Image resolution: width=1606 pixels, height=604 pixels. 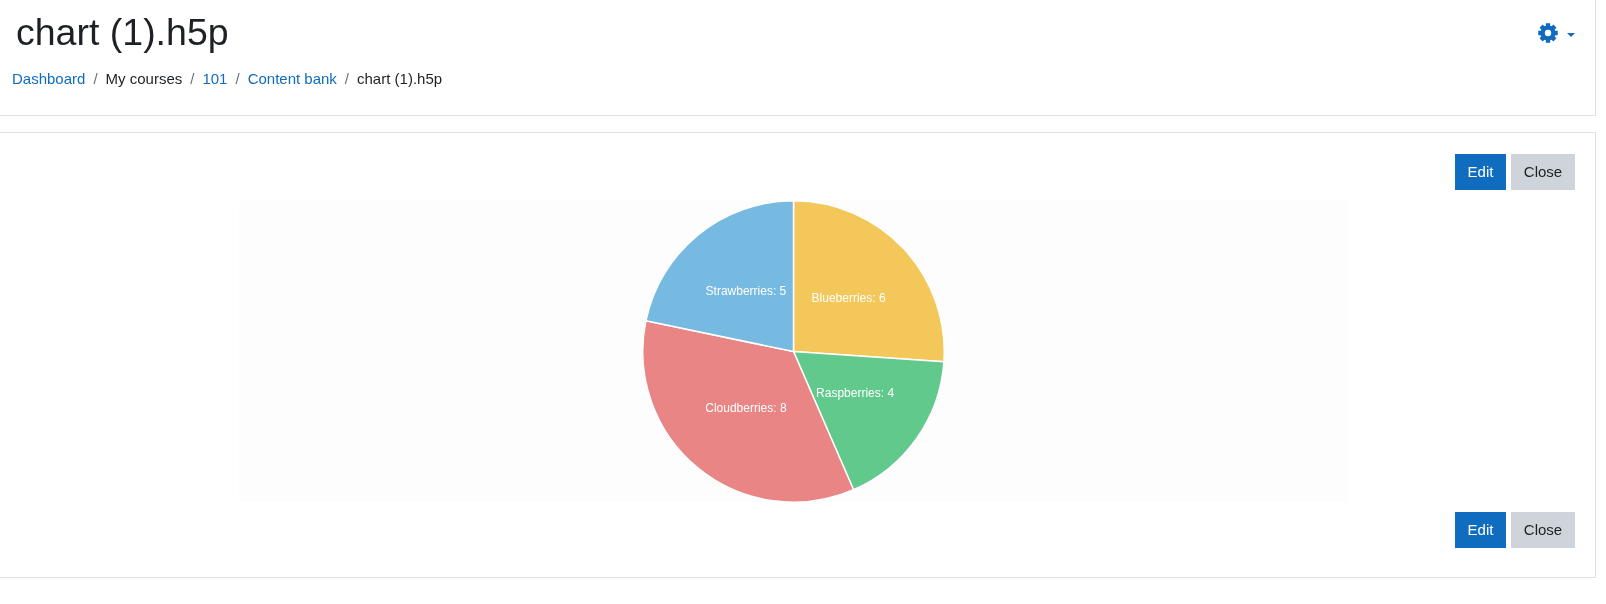 What do you see at coordinates (848, 297) in the screenshot?
I see `slice-label: Blueberries: 6` at bounding box center [848, 297].